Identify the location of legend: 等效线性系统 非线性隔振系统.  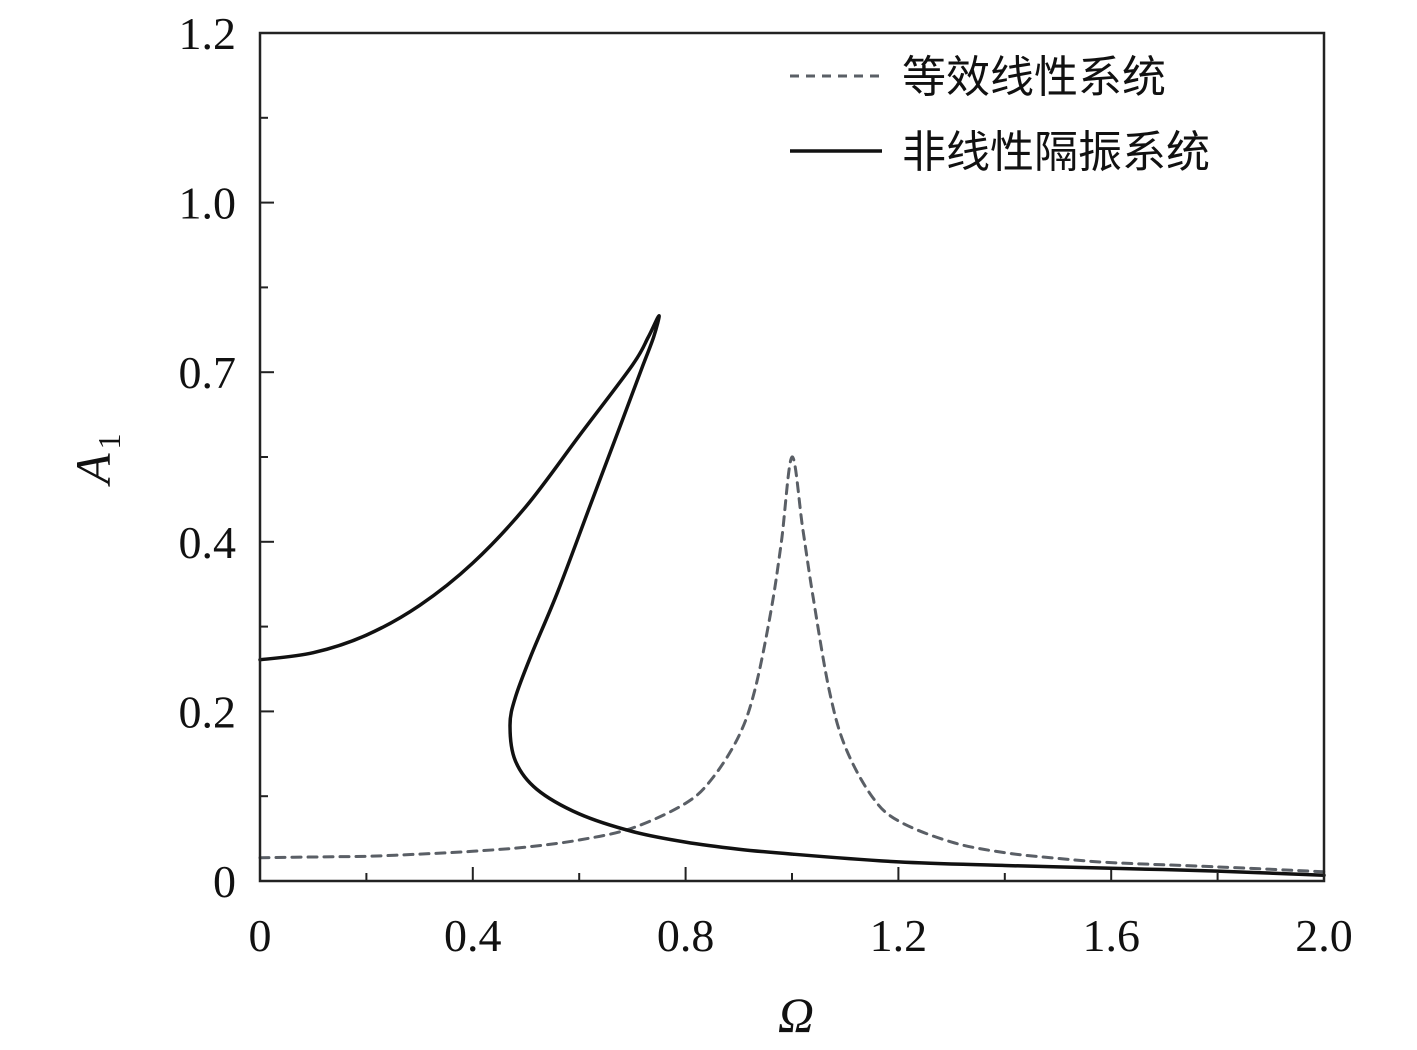
(1000, 115).